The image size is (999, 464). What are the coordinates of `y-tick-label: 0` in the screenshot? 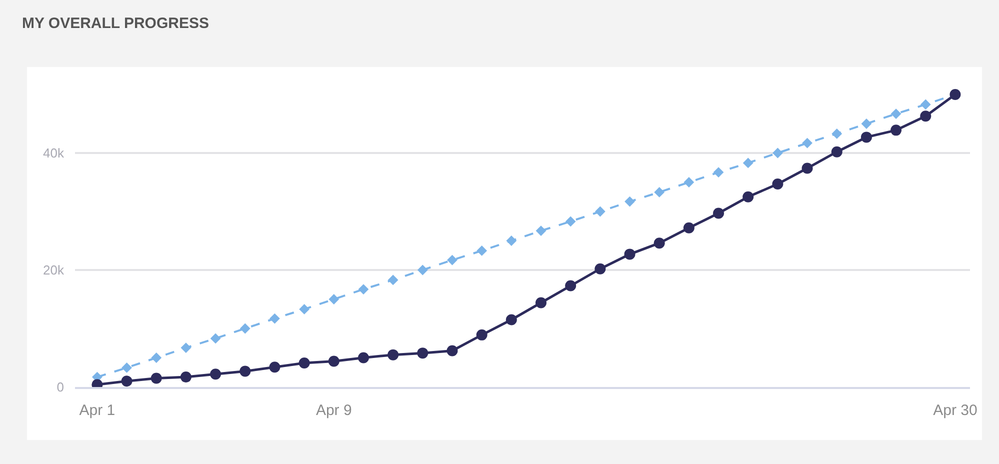 It's located at (60, 387).